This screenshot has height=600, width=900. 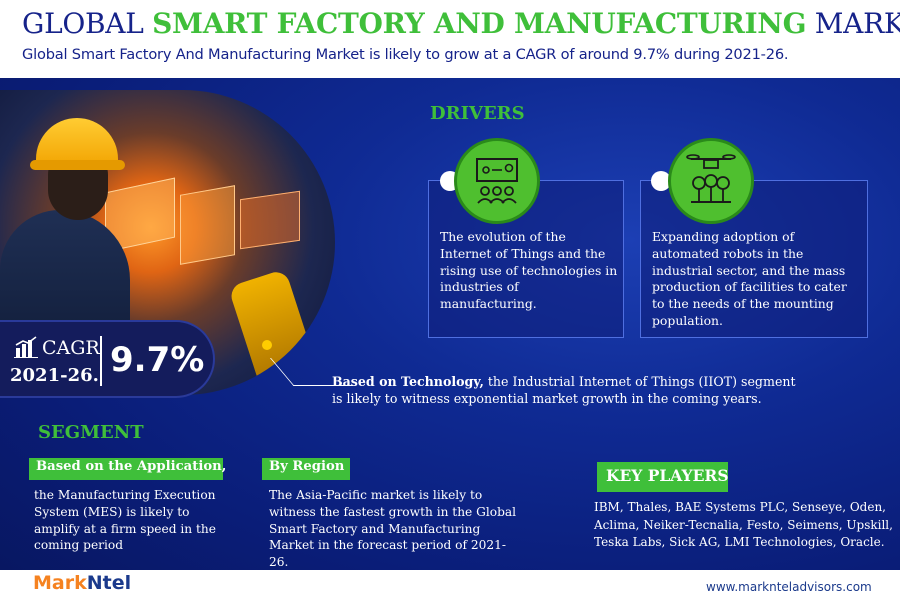 I want to click on cagr-divider, so click(x=101, y=361).